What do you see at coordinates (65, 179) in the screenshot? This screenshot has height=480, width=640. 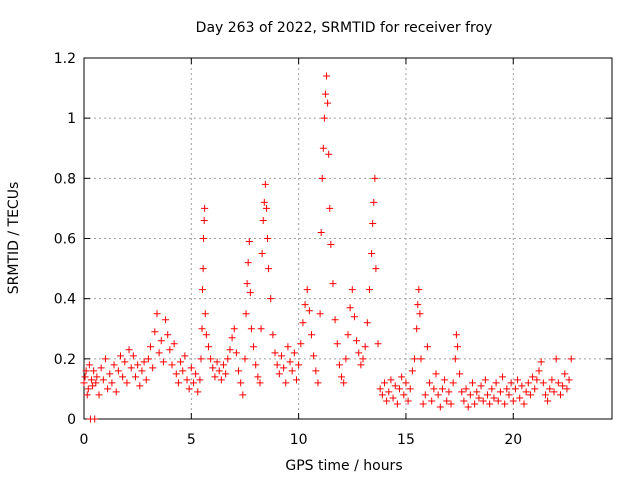 I see `y-tick-label: 0.8` at bounding box center [65, 179].